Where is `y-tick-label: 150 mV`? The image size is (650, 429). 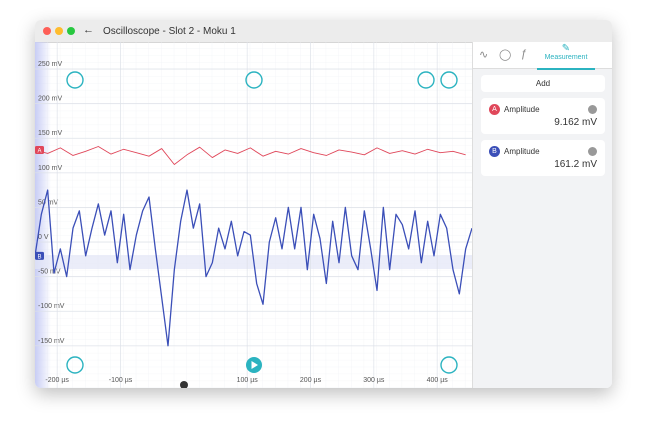 y-tick-label: 150 mV is located at coordinates (50, 133).